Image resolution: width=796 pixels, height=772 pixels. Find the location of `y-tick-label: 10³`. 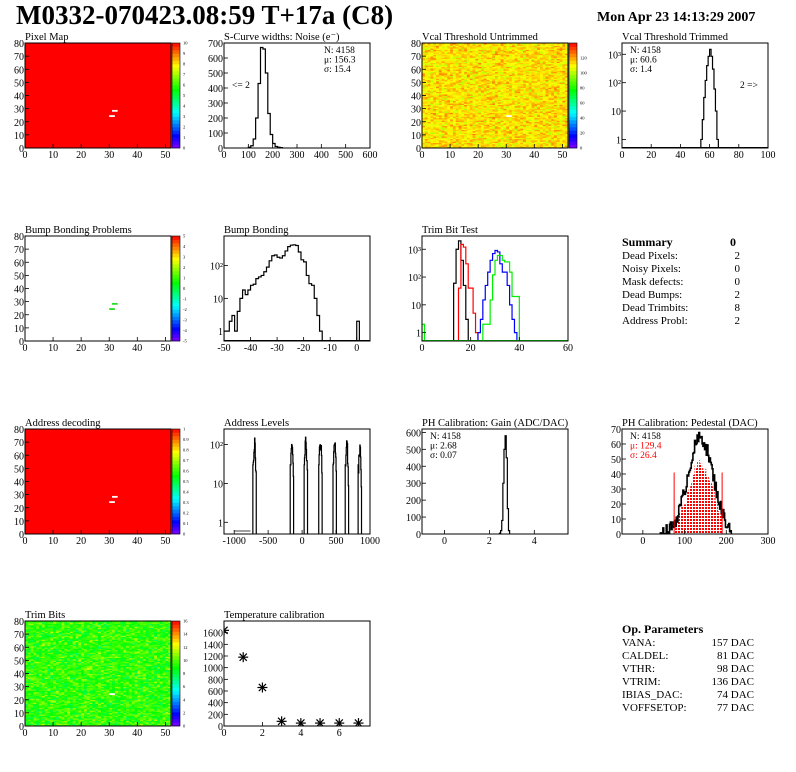

y-tick-label: 10³ is located at coordinates (414, 250).